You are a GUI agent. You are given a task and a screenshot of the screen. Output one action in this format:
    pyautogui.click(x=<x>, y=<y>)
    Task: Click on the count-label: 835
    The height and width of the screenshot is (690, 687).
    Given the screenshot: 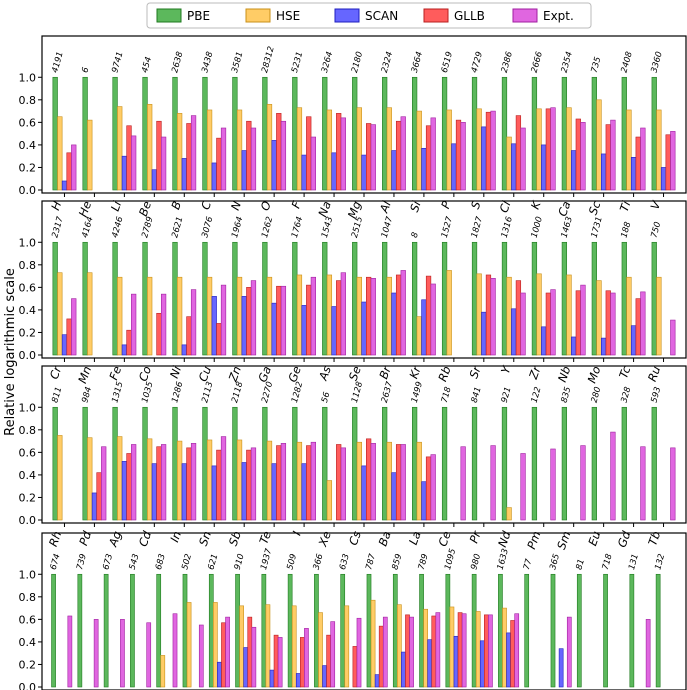 What is the action you would take?
    pyautogui.click(x=567, y=395)
    